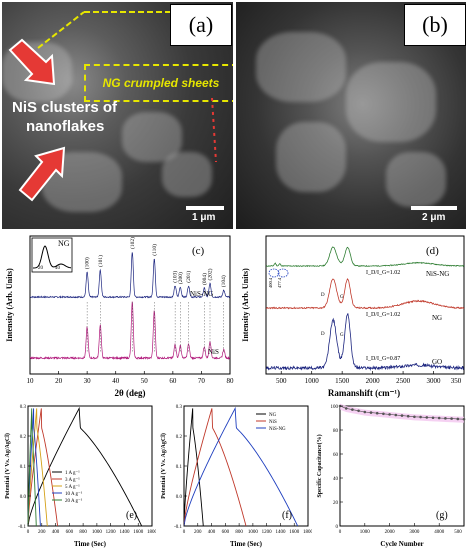 This screenshot has width=468, height=550. I want to click on ng-sheets-annotation: NG crumpled sheets, so click(158, 83).